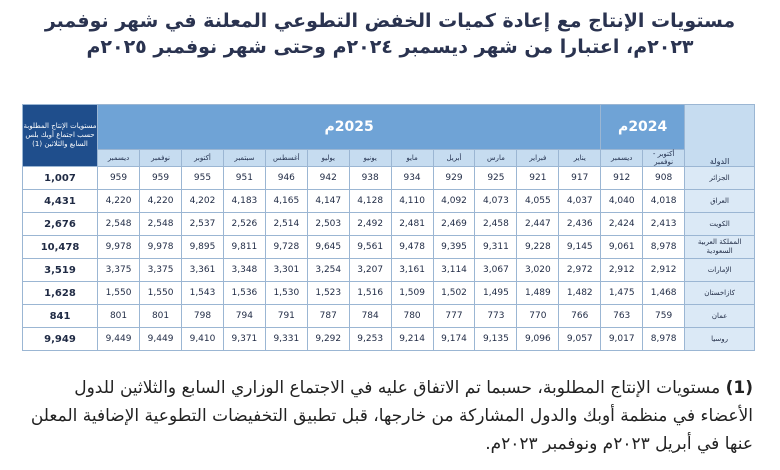 The image size is (780, 470). Describe the element at coordinates (118, 316) in the screenshot. I see `production-value: 801` at that location.